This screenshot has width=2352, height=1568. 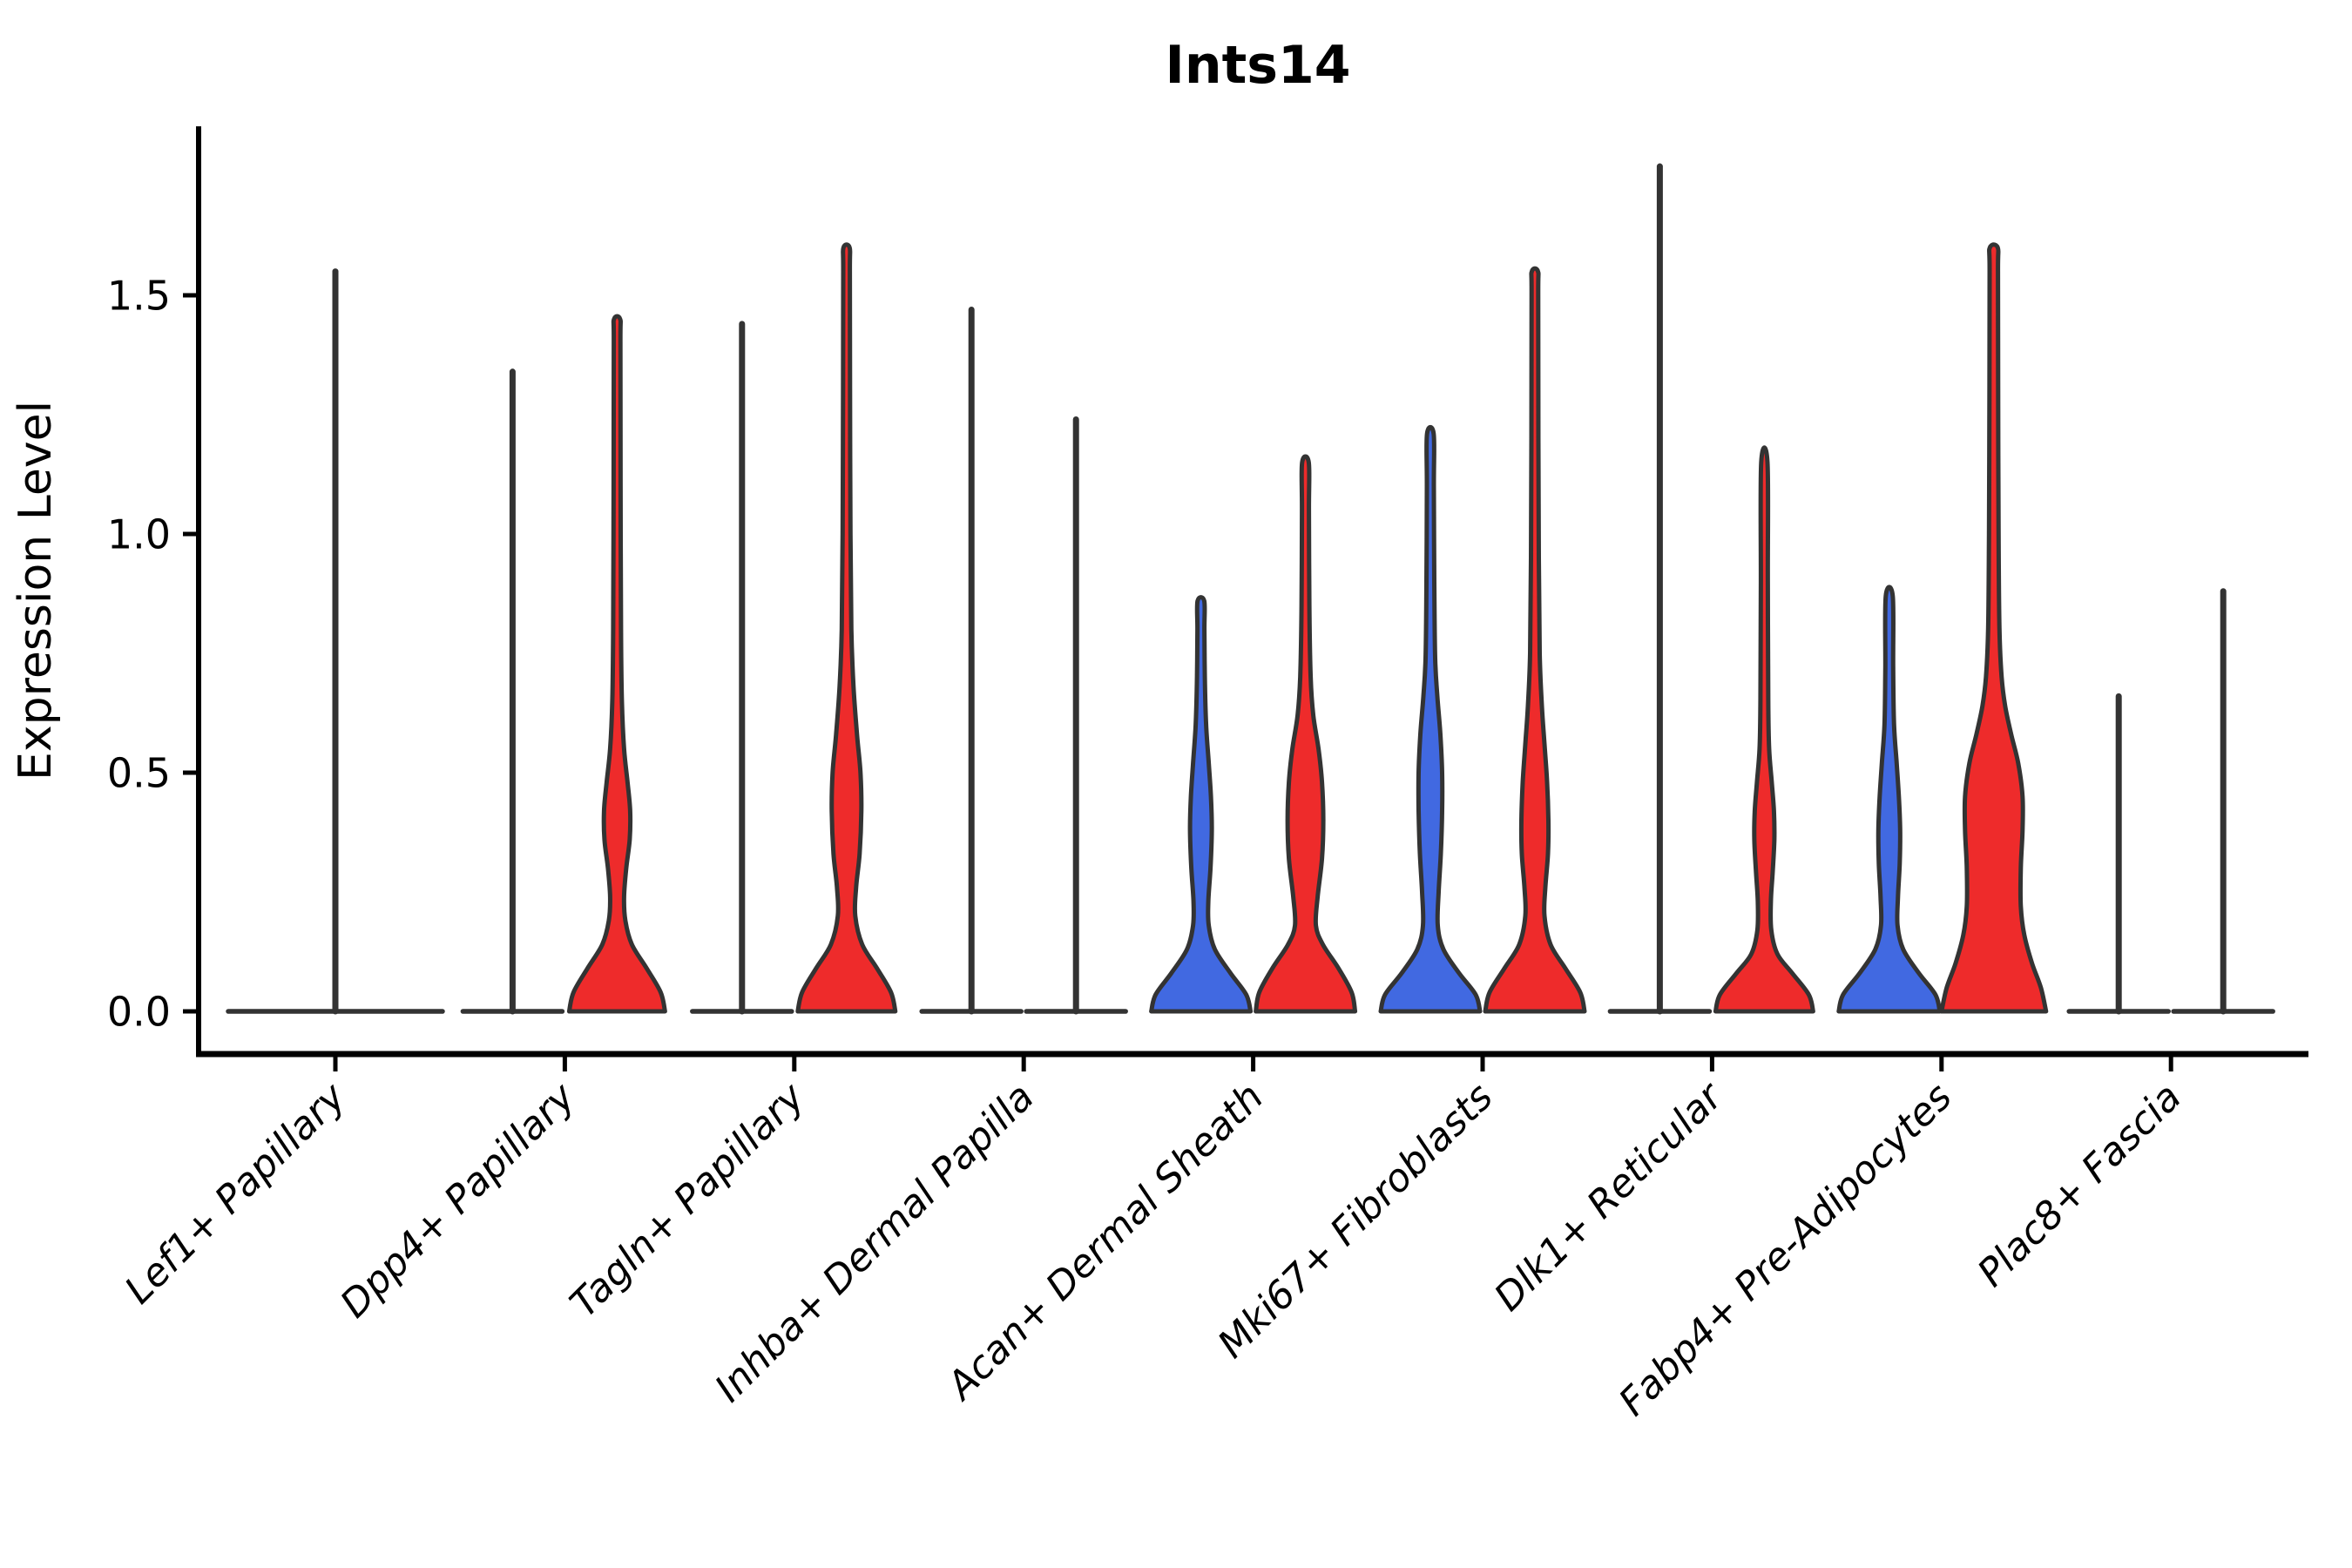 What do you see at coordinates (36, 591) in the screenshot?
I see `y-axis-label: Expression Level` at bounding box center [36, 591].